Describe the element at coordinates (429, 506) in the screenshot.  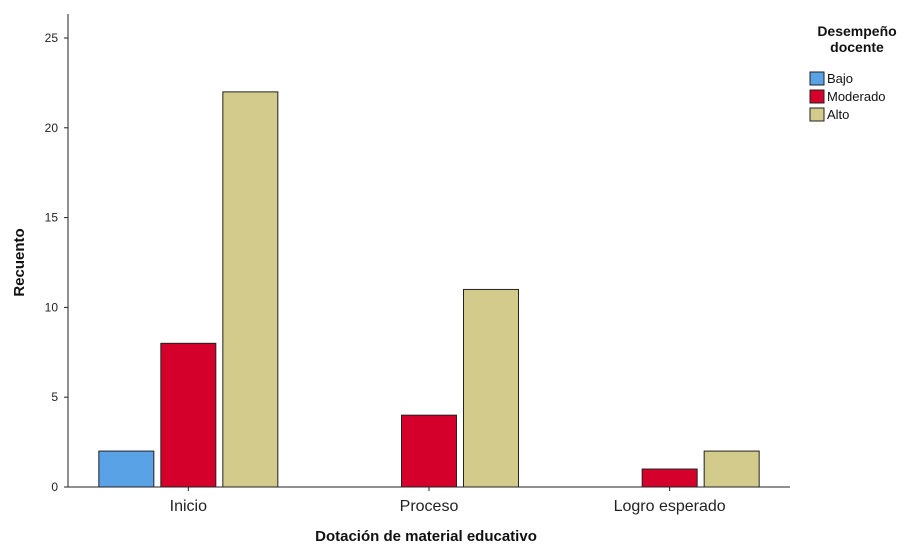
I see `x-tick-label: Proceso` at that location.